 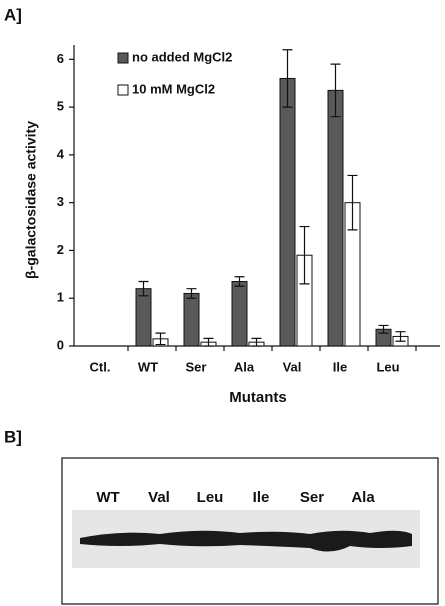 What do you see at coordinates (244, 366) in the screenshot?
I see `x-tick-label: Ala` at bounding box center [244, 366].